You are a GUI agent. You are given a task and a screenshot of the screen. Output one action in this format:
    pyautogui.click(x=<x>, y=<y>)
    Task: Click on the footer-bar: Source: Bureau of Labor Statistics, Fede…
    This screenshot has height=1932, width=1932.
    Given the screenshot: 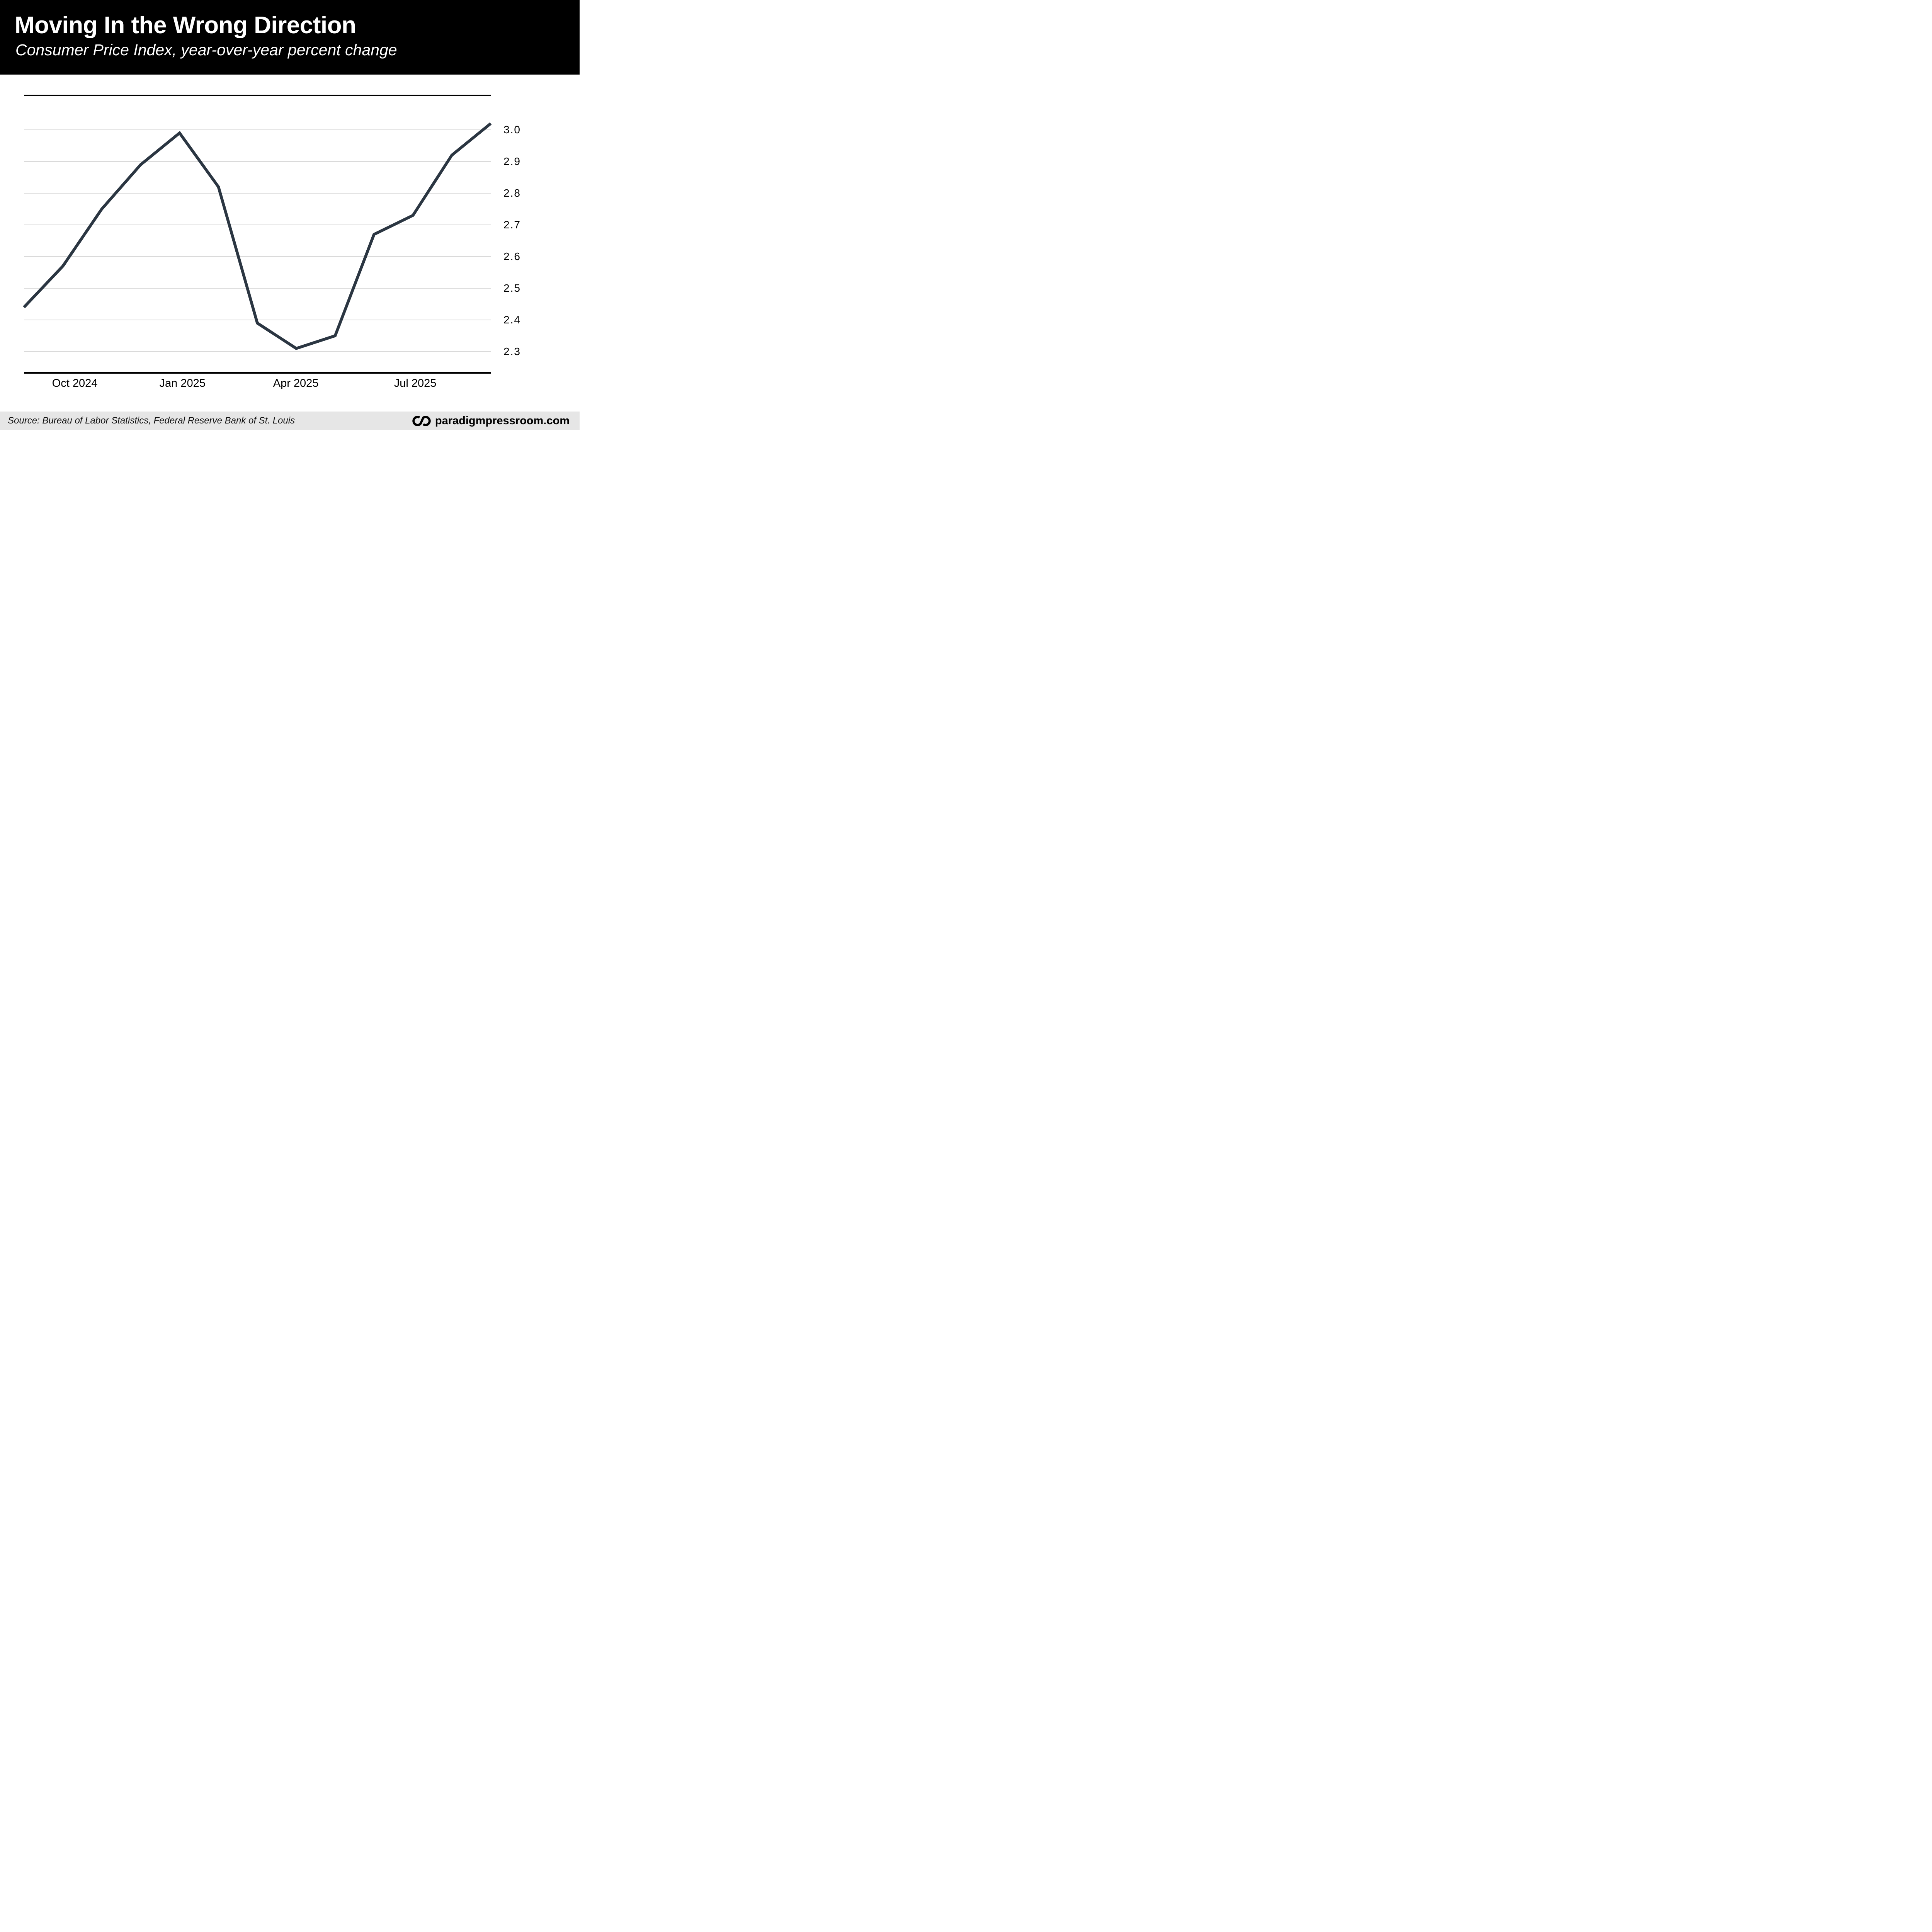 What is the action you would take?
    pyautogui.click(x=290, y=421)
    